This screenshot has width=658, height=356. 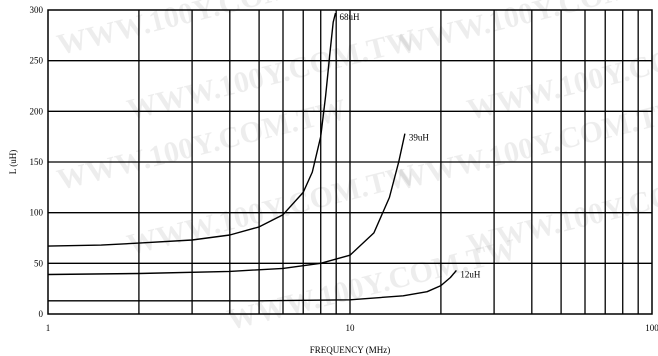 What do you see at coordinates (13, 162) in the screenshot?
I see `y-axis-title: L (uH)` at bounding box center [13, 162].